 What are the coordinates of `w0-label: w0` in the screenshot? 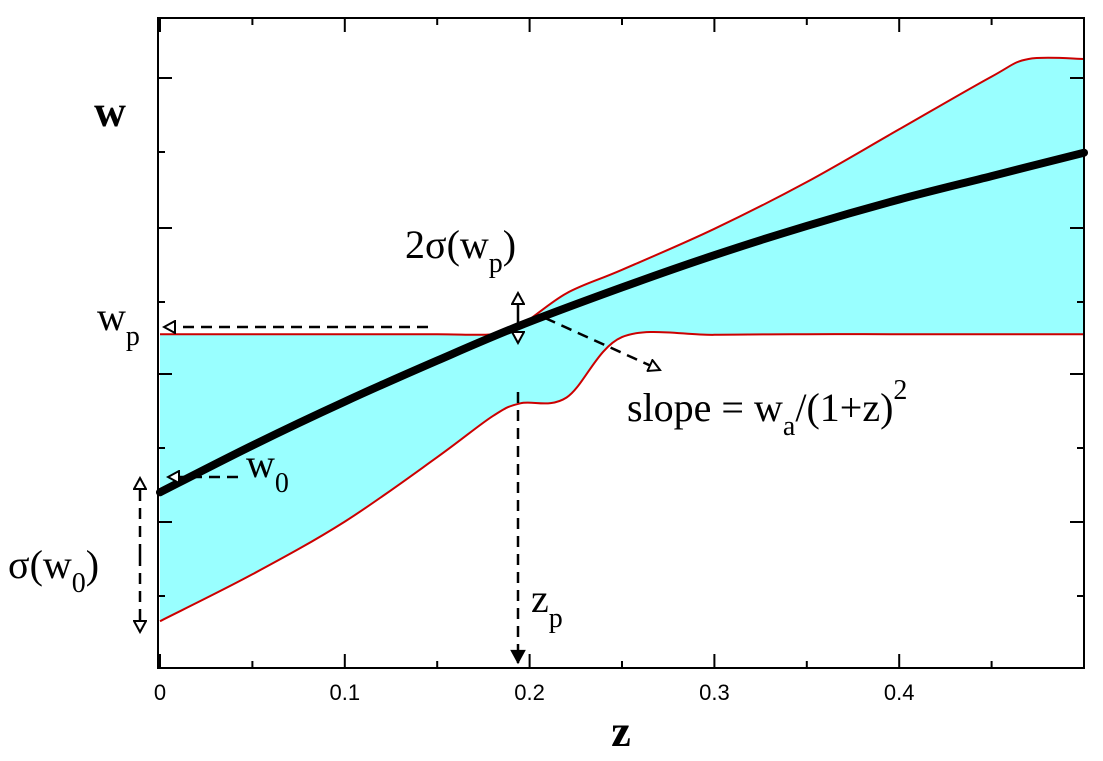 It's located at (267, 470).